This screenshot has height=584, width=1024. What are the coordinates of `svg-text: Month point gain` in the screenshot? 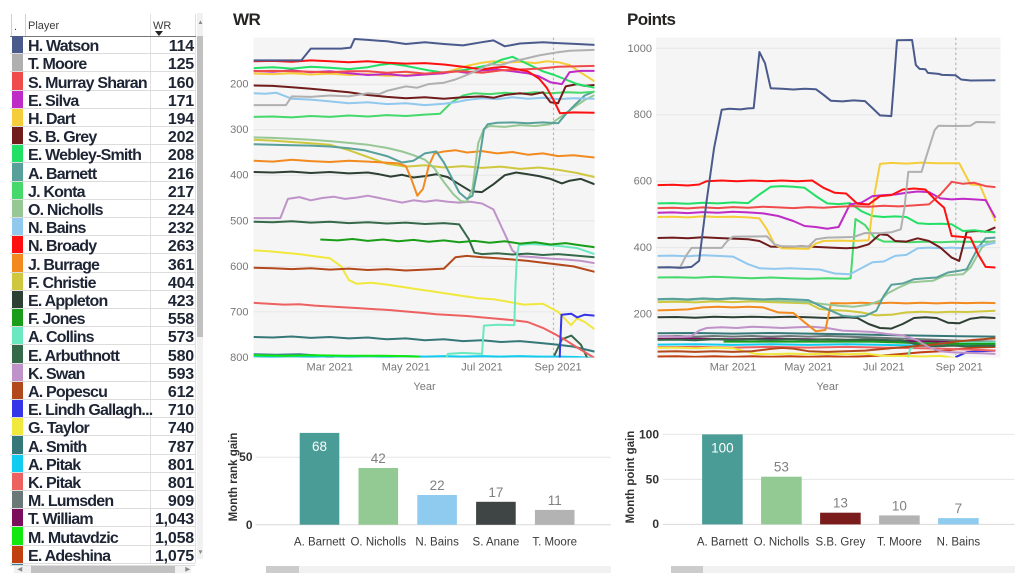 It's located at (631, 477).